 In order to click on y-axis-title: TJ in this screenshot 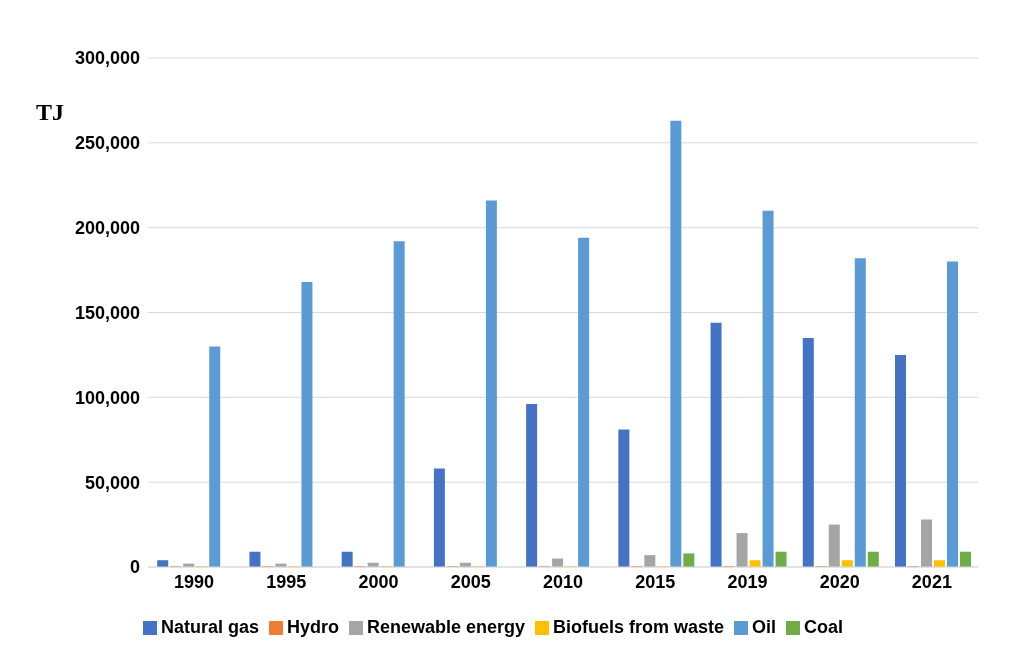, I will do `click(50, 112)`.